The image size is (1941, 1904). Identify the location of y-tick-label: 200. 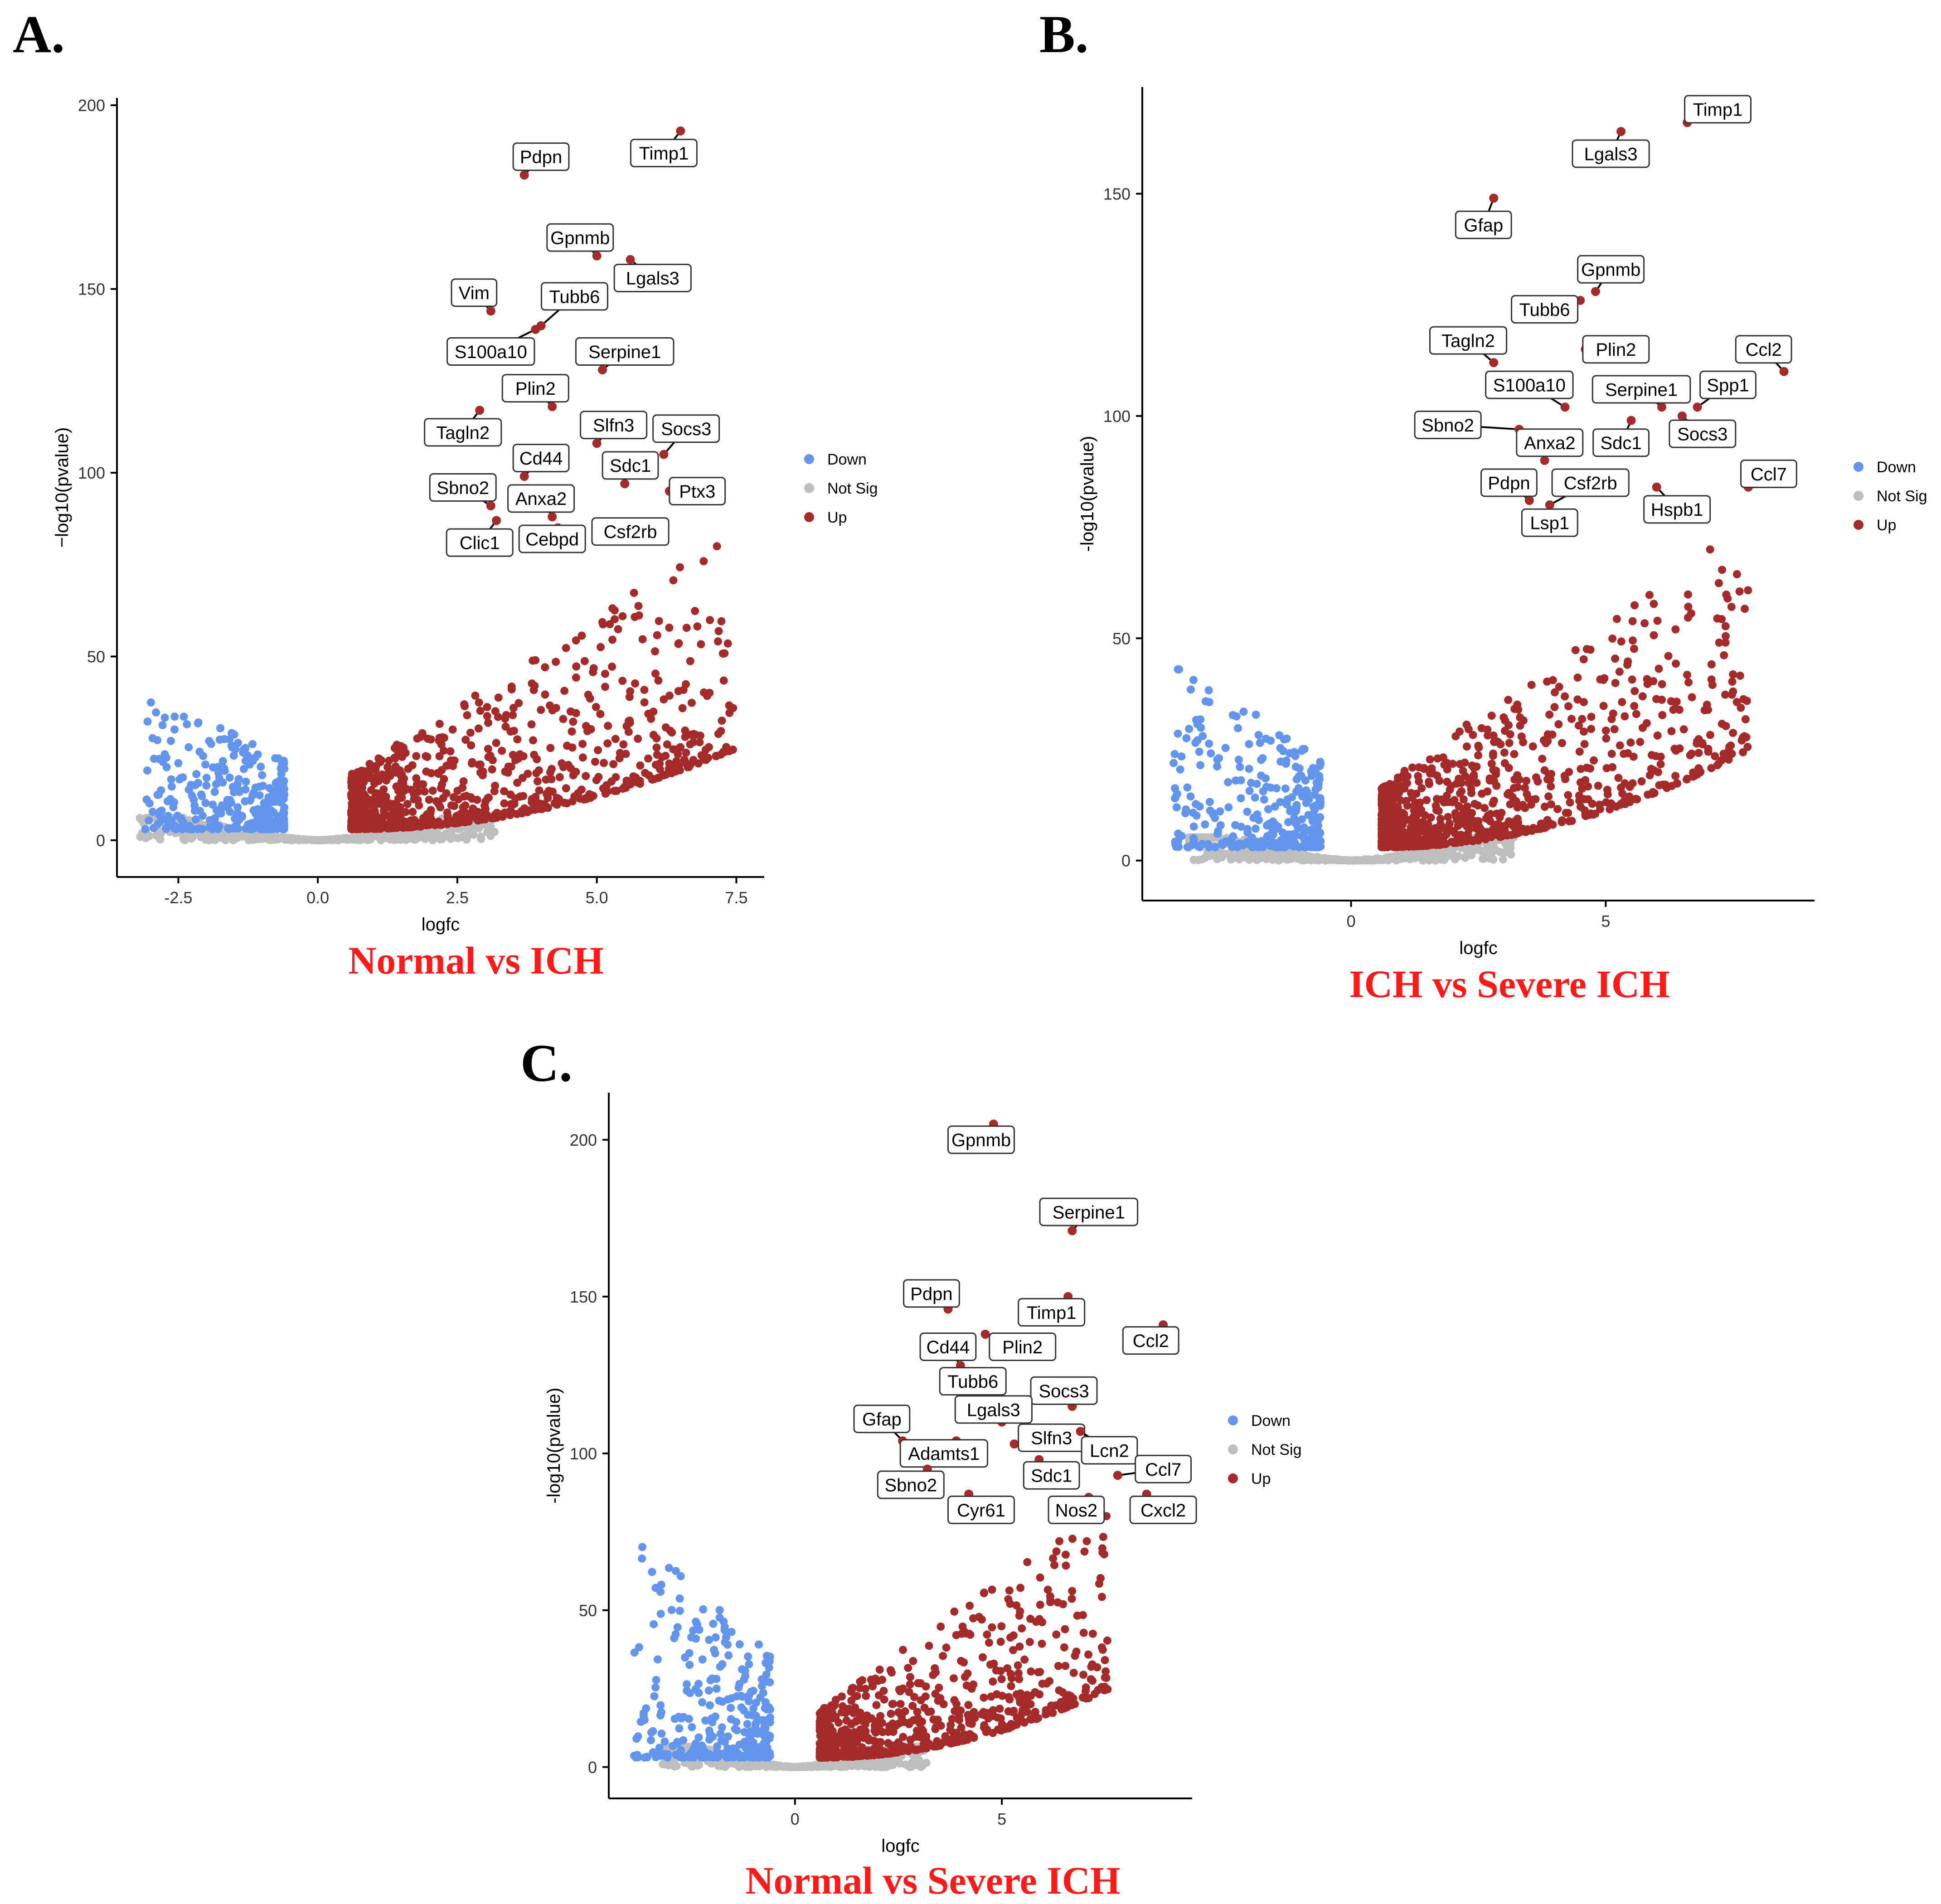
(91, 105).